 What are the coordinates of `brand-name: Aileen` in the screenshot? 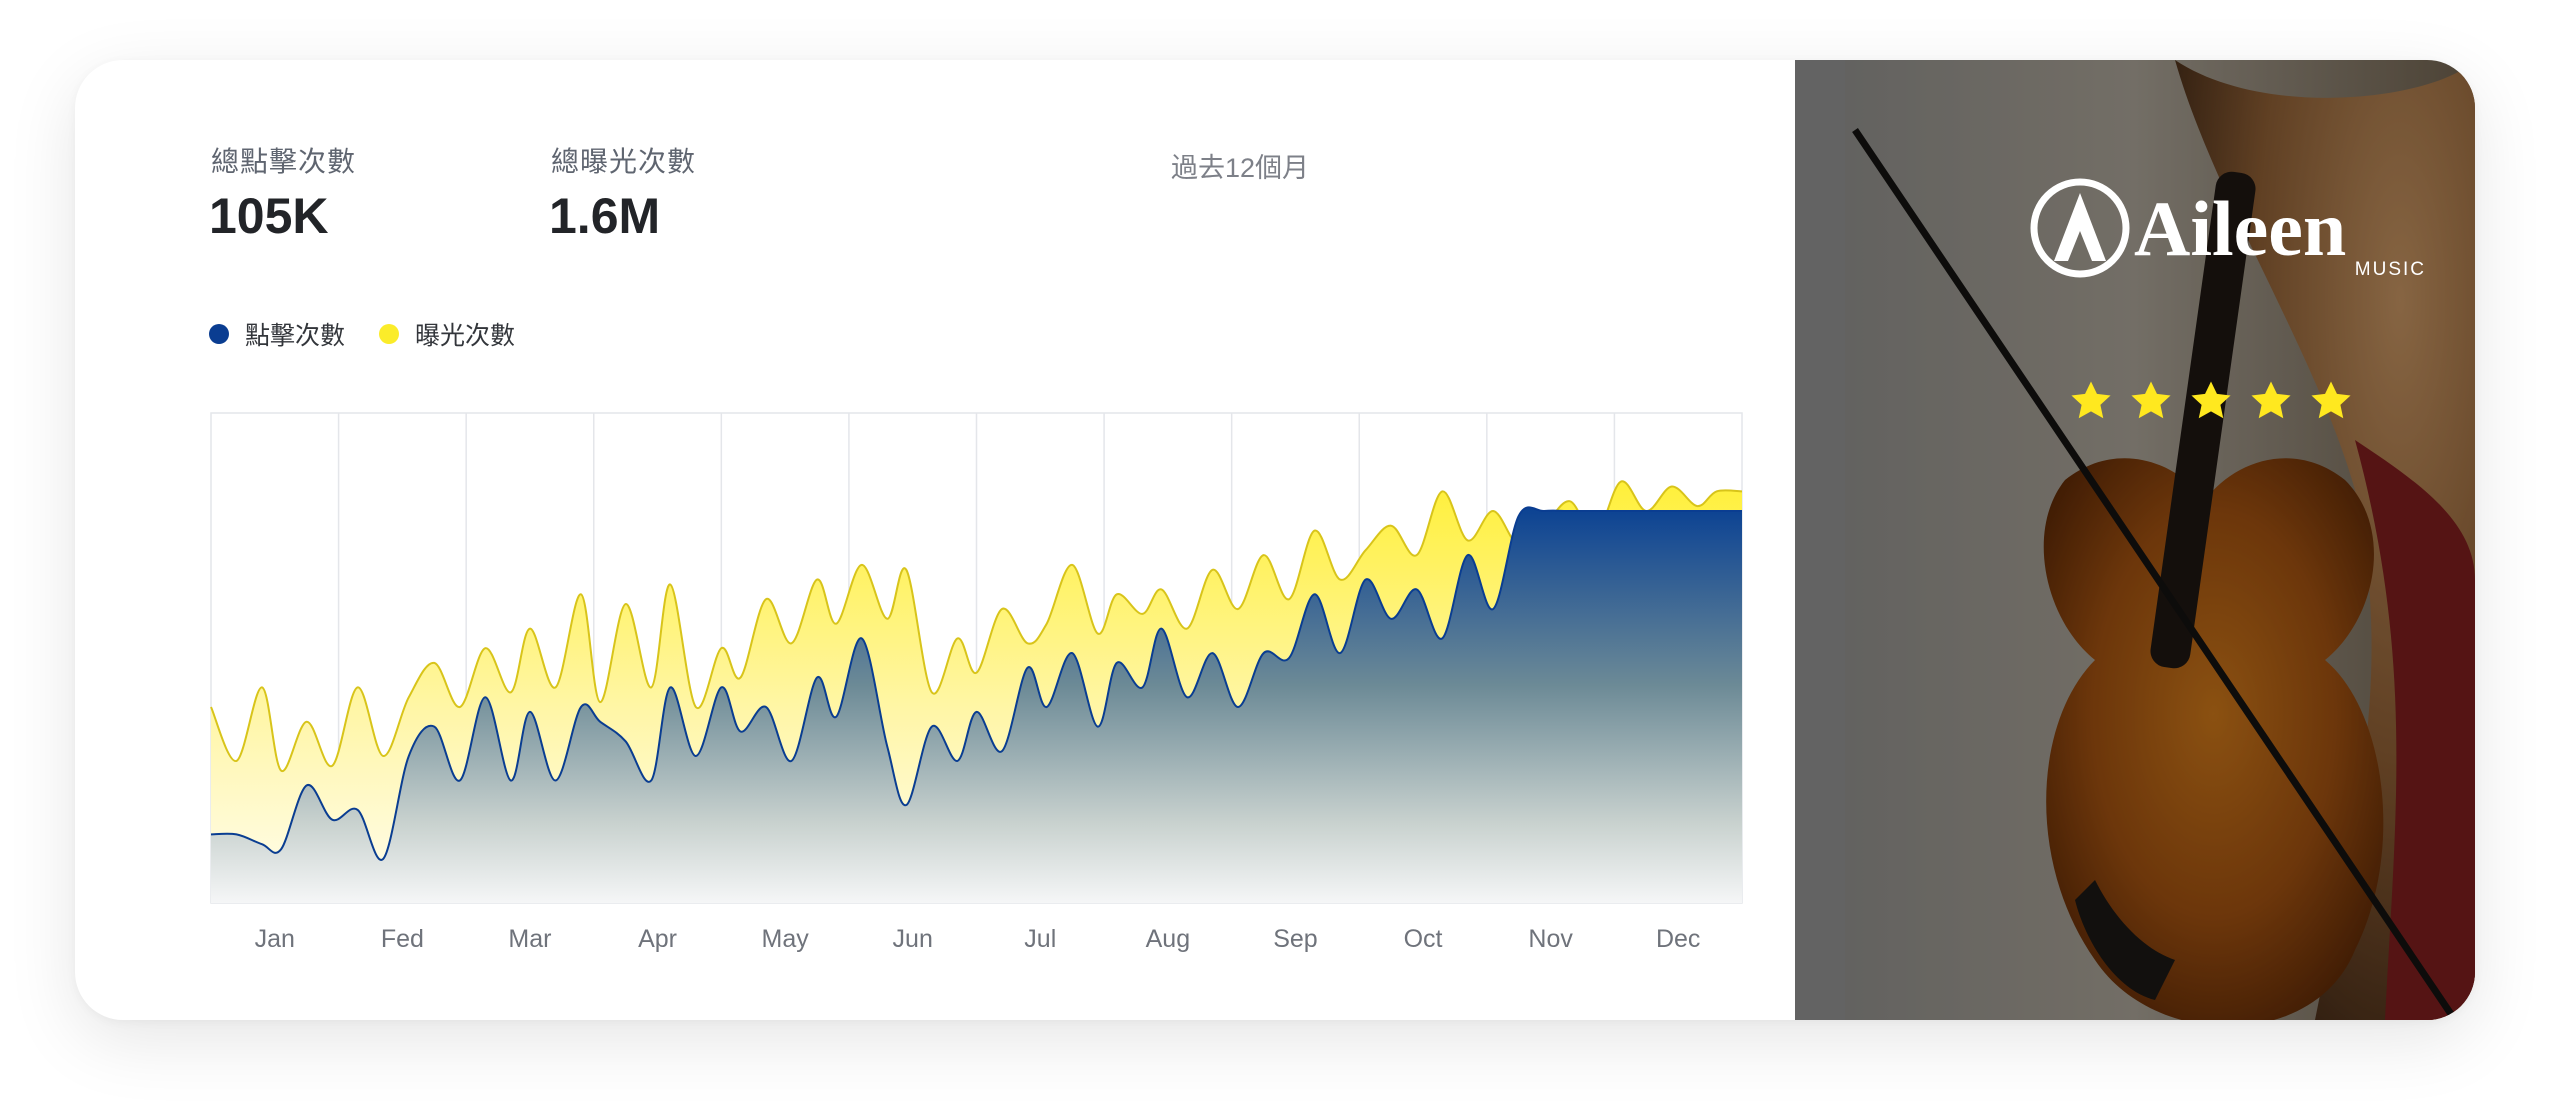 It's located at (2240, 228).